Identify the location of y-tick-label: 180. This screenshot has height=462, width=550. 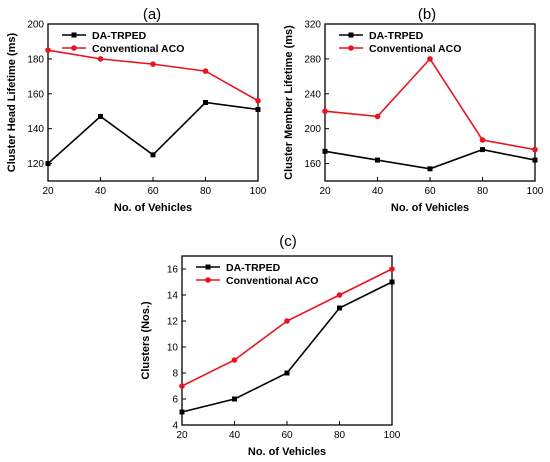
(35, 59).